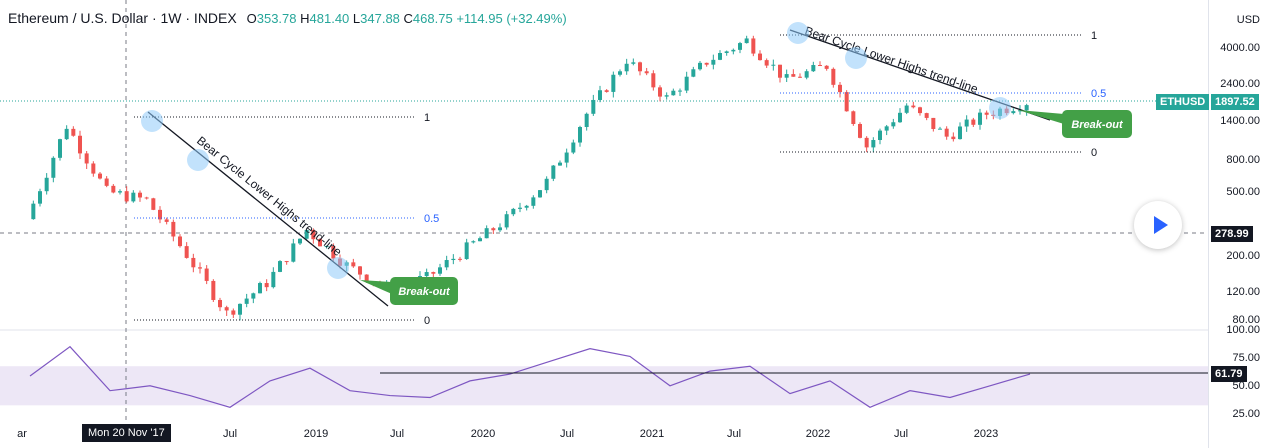 The height and width of the screenshot is (448, 1269). What do you see at coordinates (1246, 358) in the screenshot?
I see `rsi-tick: 75.00` at bounding box center [1246, 358].